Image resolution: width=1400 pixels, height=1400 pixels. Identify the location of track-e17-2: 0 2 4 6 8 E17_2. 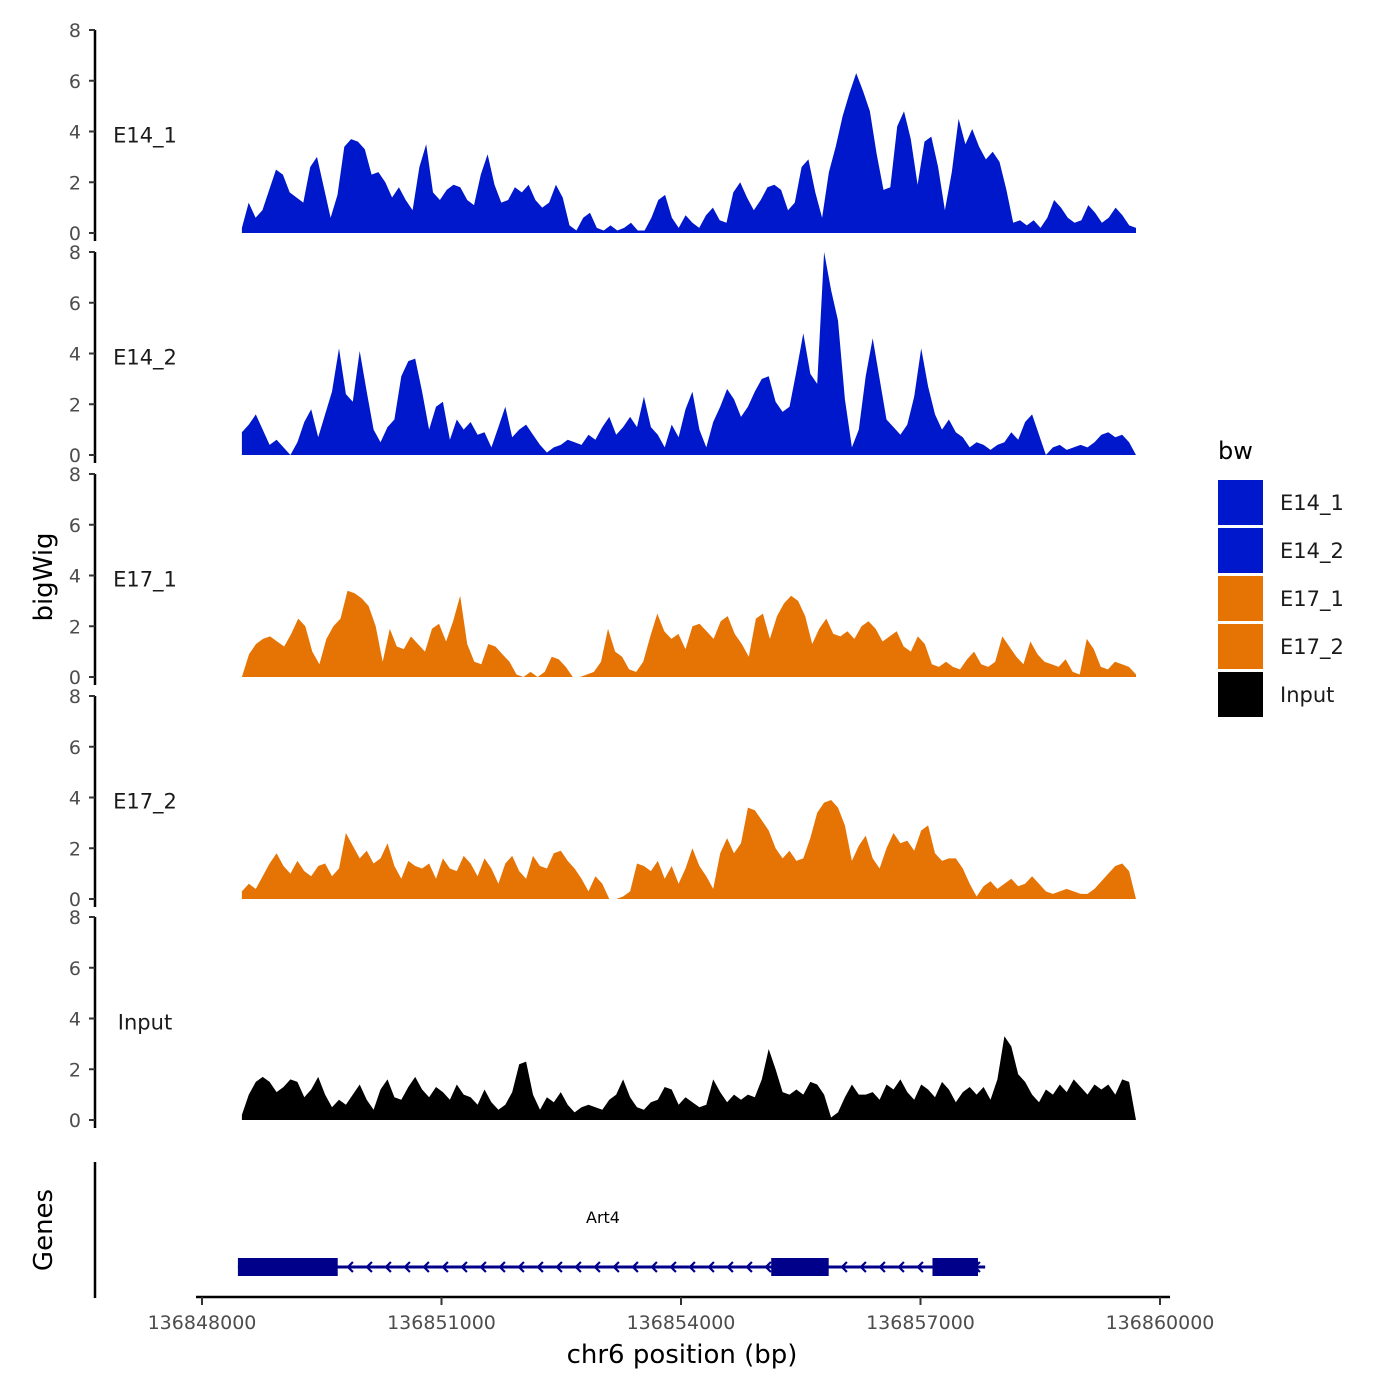
(602, 798).